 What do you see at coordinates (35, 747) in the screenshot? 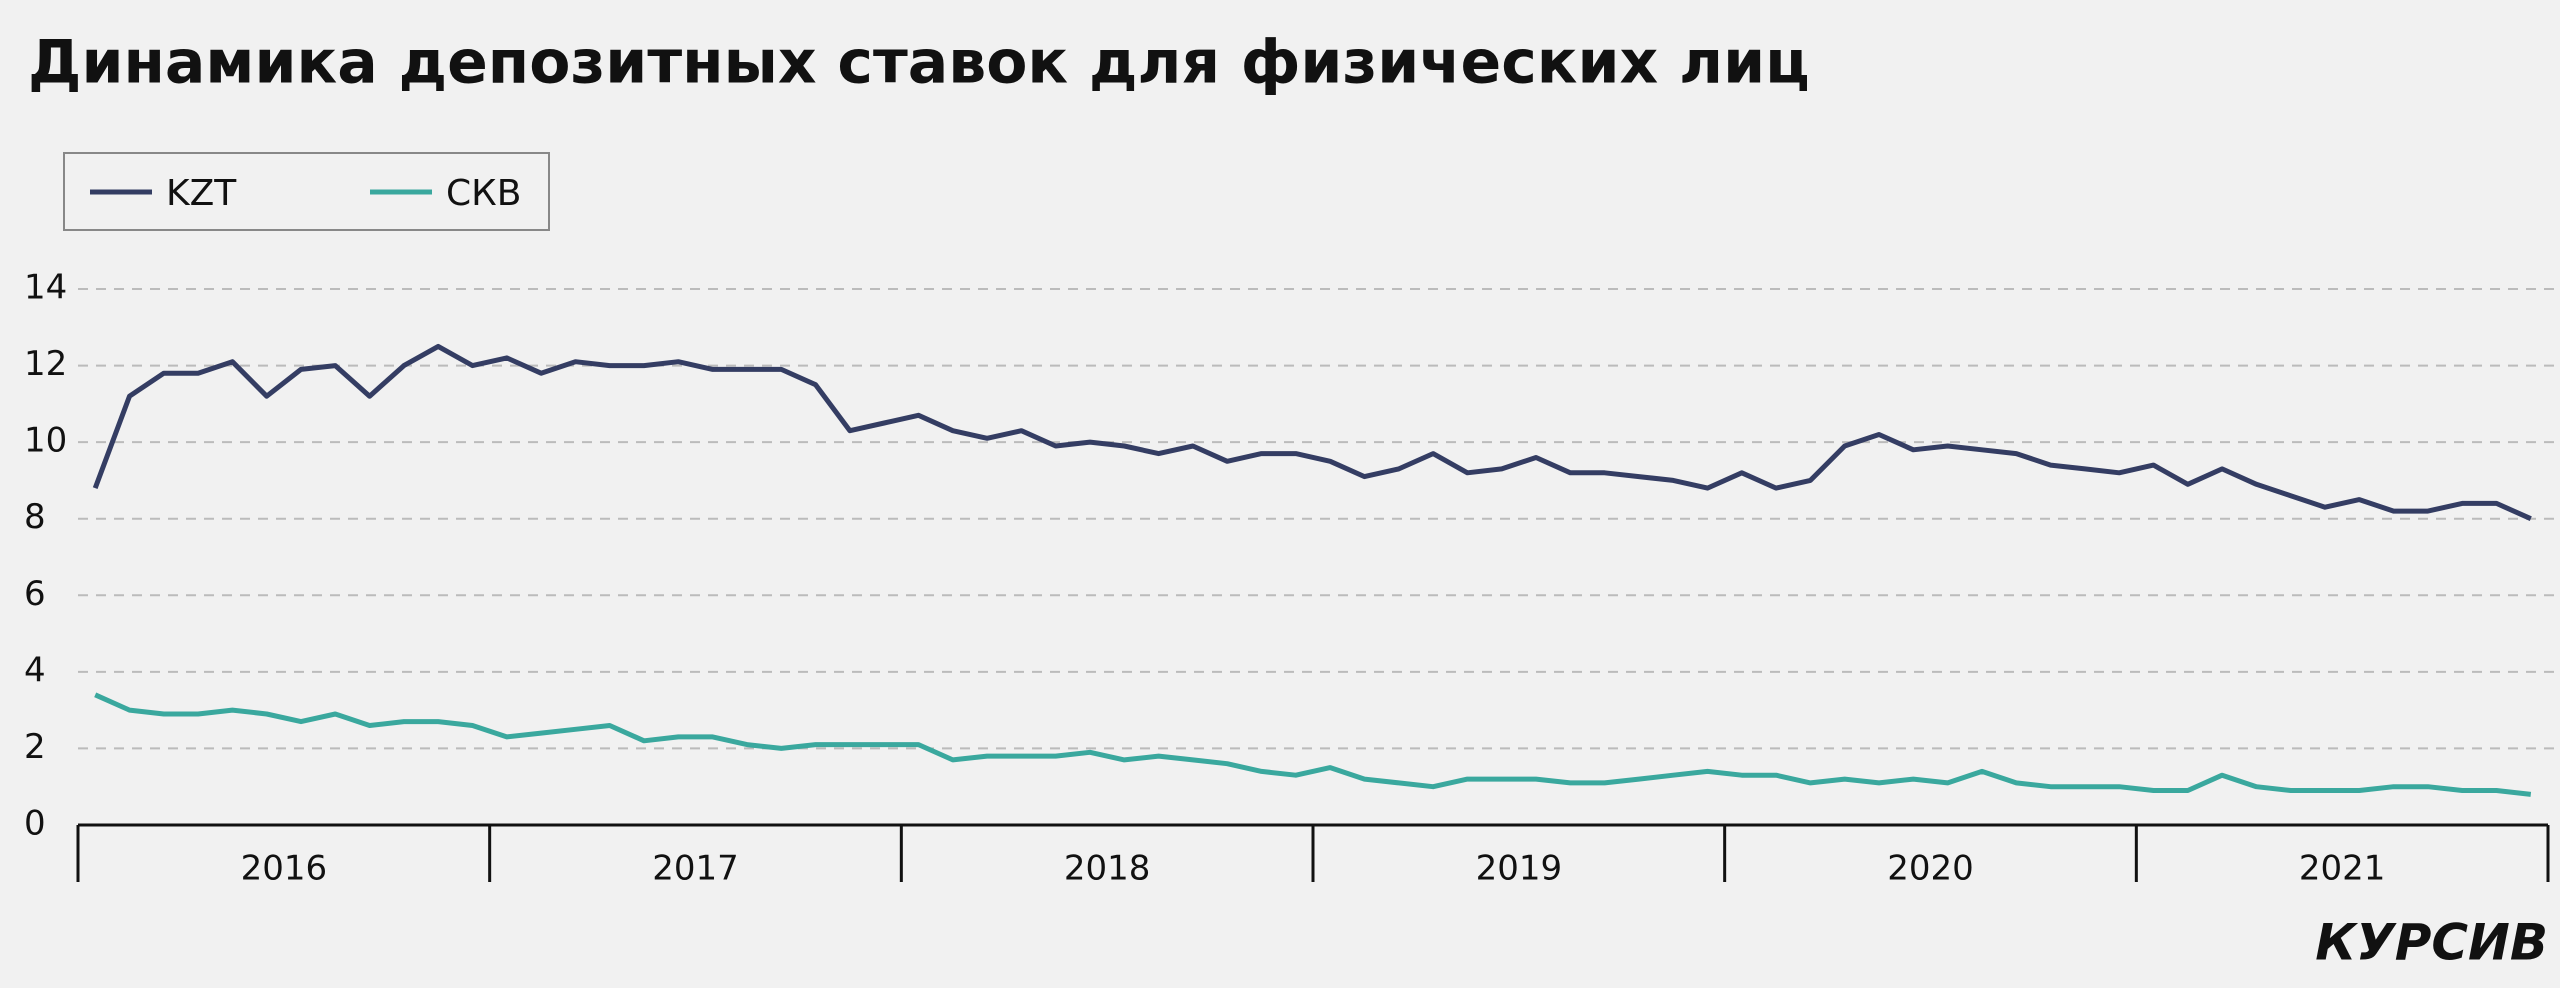
I see `y-tick-label: 2` at bounding box center [35, 747].